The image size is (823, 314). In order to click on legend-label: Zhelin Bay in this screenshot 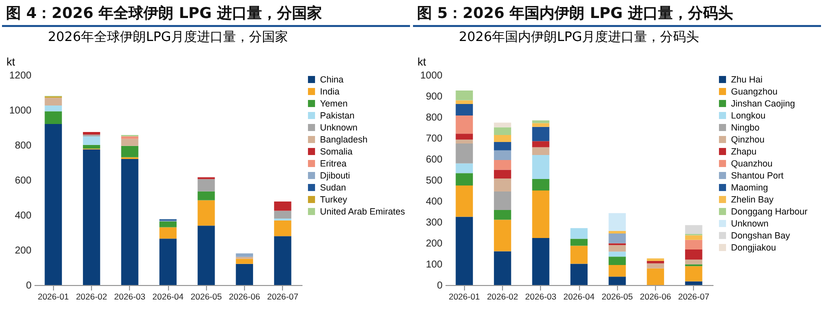, I will do `click(752, 199)`.